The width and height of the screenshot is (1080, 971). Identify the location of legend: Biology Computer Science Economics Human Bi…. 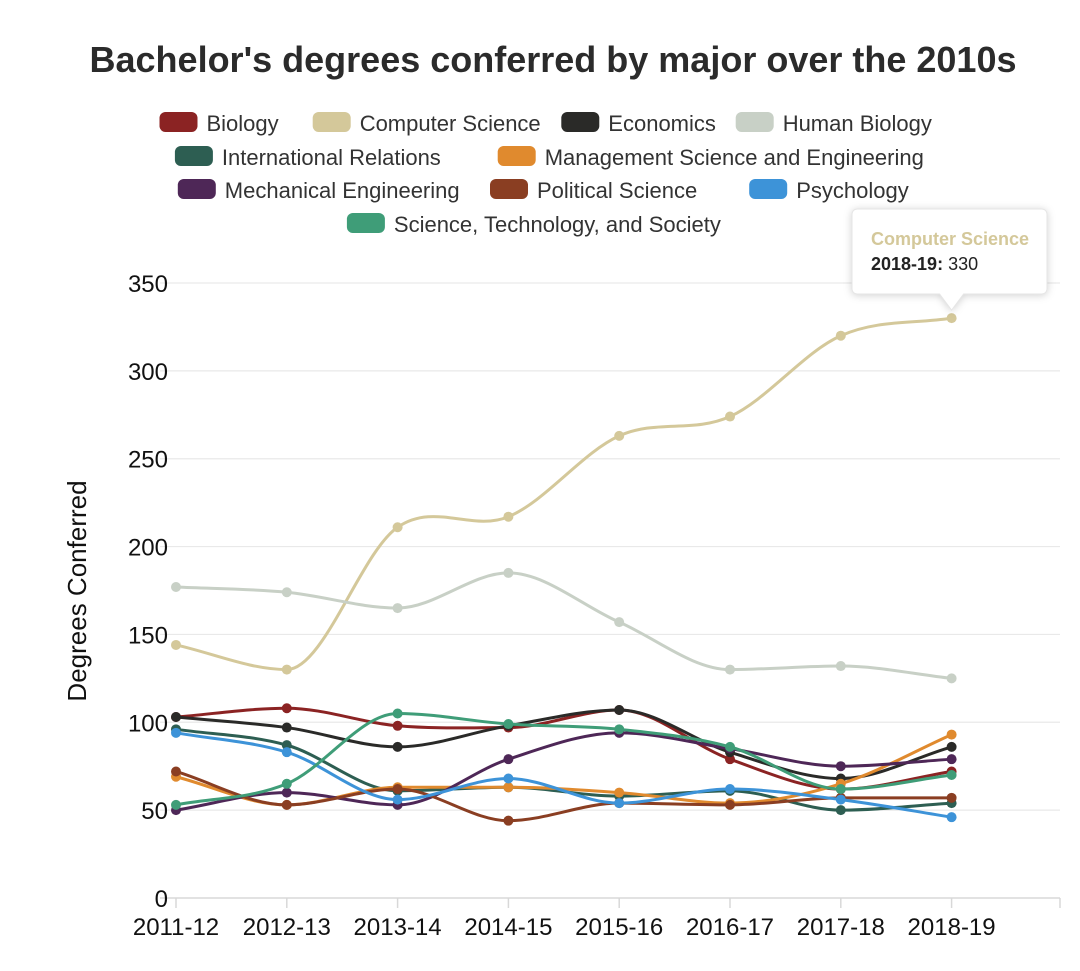
(545, 174).